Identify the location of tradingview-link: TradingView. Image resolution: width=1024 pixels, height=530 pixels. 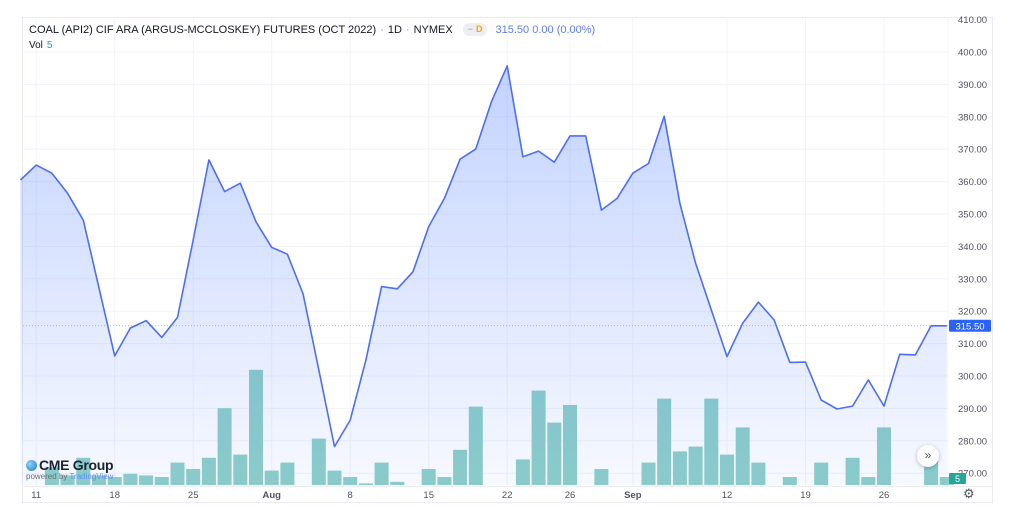
(91, 476).